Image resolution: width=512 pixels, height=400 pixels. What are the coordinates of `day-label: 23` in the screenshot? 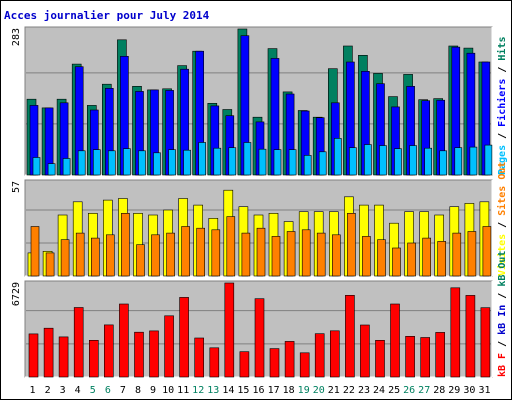 It's located at (364, 390).